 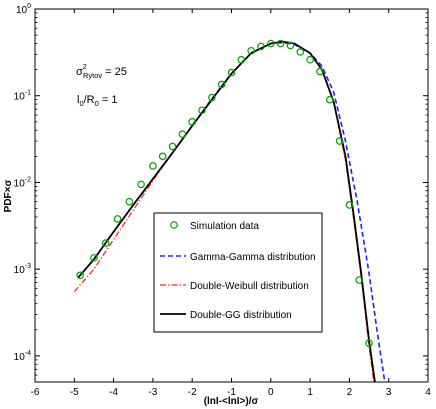 I want to click on y-tick-label: 10⁻², so click(x=22, y=182).